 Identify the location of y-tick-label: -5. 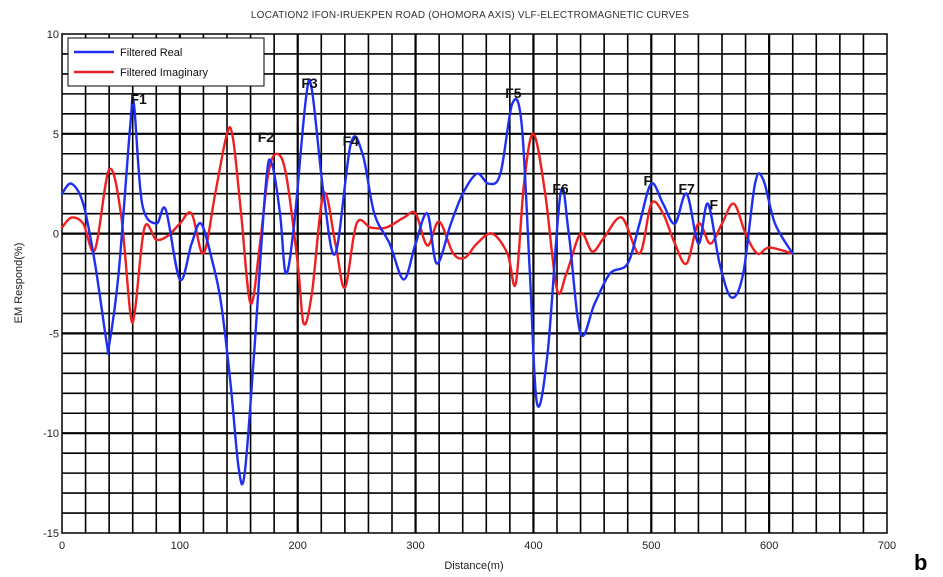
(54, 334).